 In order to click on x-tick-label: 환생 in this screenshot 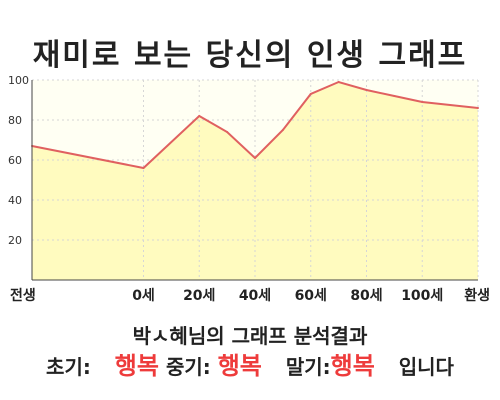, I will do `click(477, 295)`.